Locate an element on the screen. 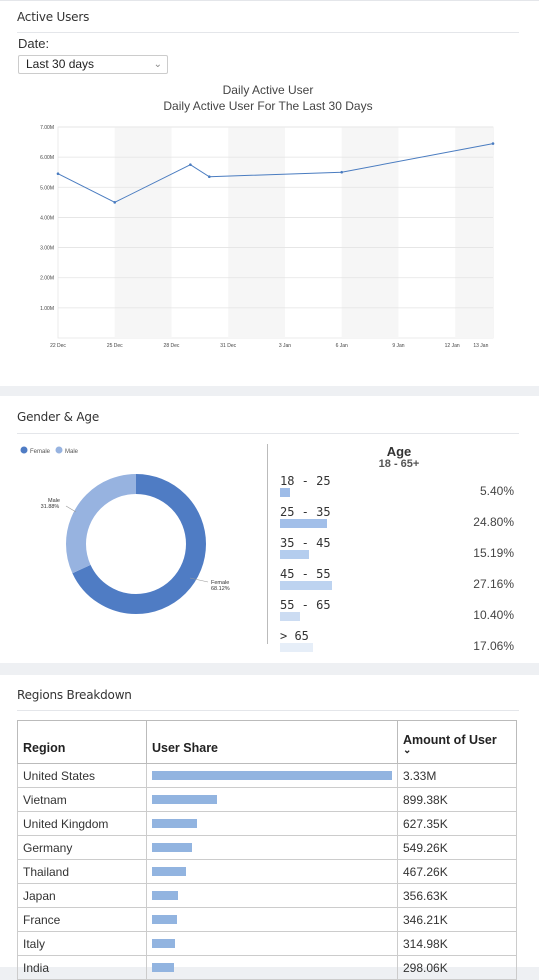  age-percentage: 27.16% is located at coordinates (493, 584).